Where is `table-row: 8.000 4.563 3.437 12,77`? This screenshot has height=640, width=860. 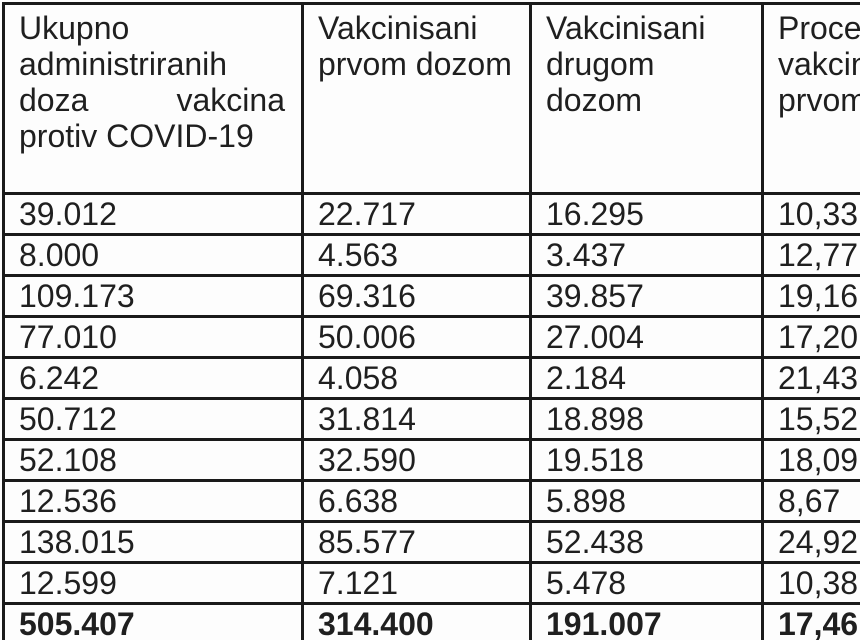
table-row: 8.000 4.563 3.437 12,77 is located at coordinates (431, 255).